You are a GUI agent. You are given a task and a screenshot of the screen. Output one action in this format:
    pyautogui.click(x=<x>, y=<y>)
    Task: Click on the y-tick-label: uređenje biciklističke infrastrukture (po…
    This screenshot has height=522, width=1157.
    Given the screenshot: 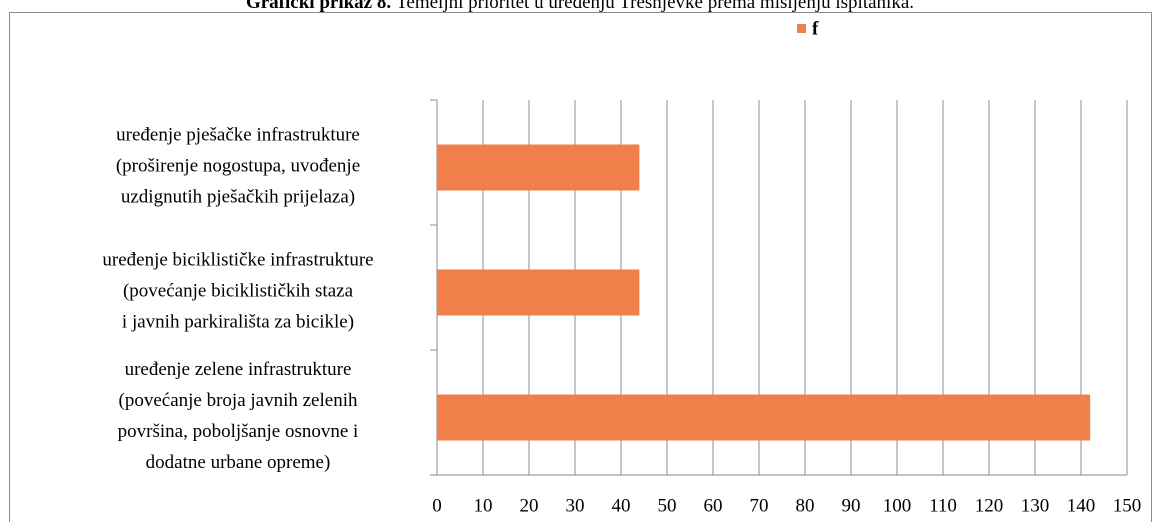 What is the action you would take?
    pyautogui.click(x=237, y=291)
    